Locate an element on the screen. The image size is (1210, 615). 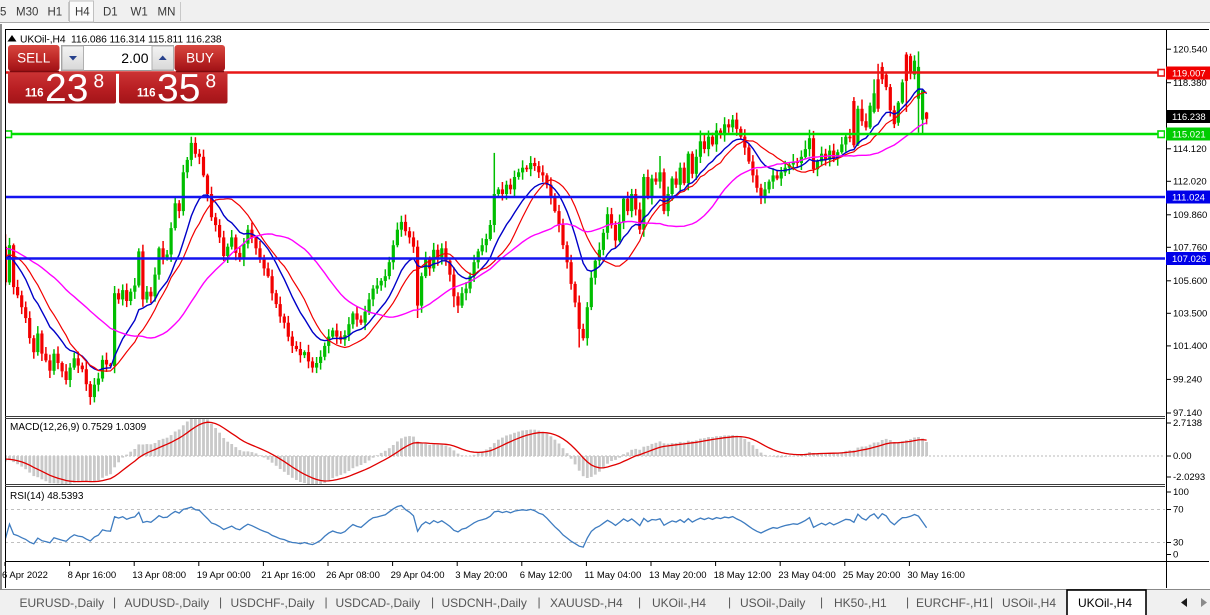
svg-text: M30 is located at coordinates (27, 13).